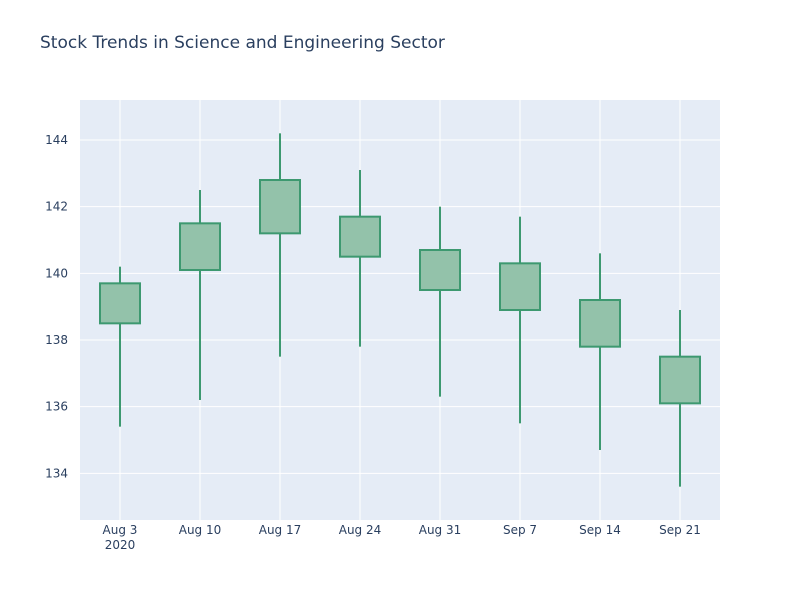 Image resolution: width=800 pixels, height=600 pixels. What do you see at coordinates (600, 530) in the screenshot?
I see `x-tick-label: Sep 14` at bounding box center [600, 530].